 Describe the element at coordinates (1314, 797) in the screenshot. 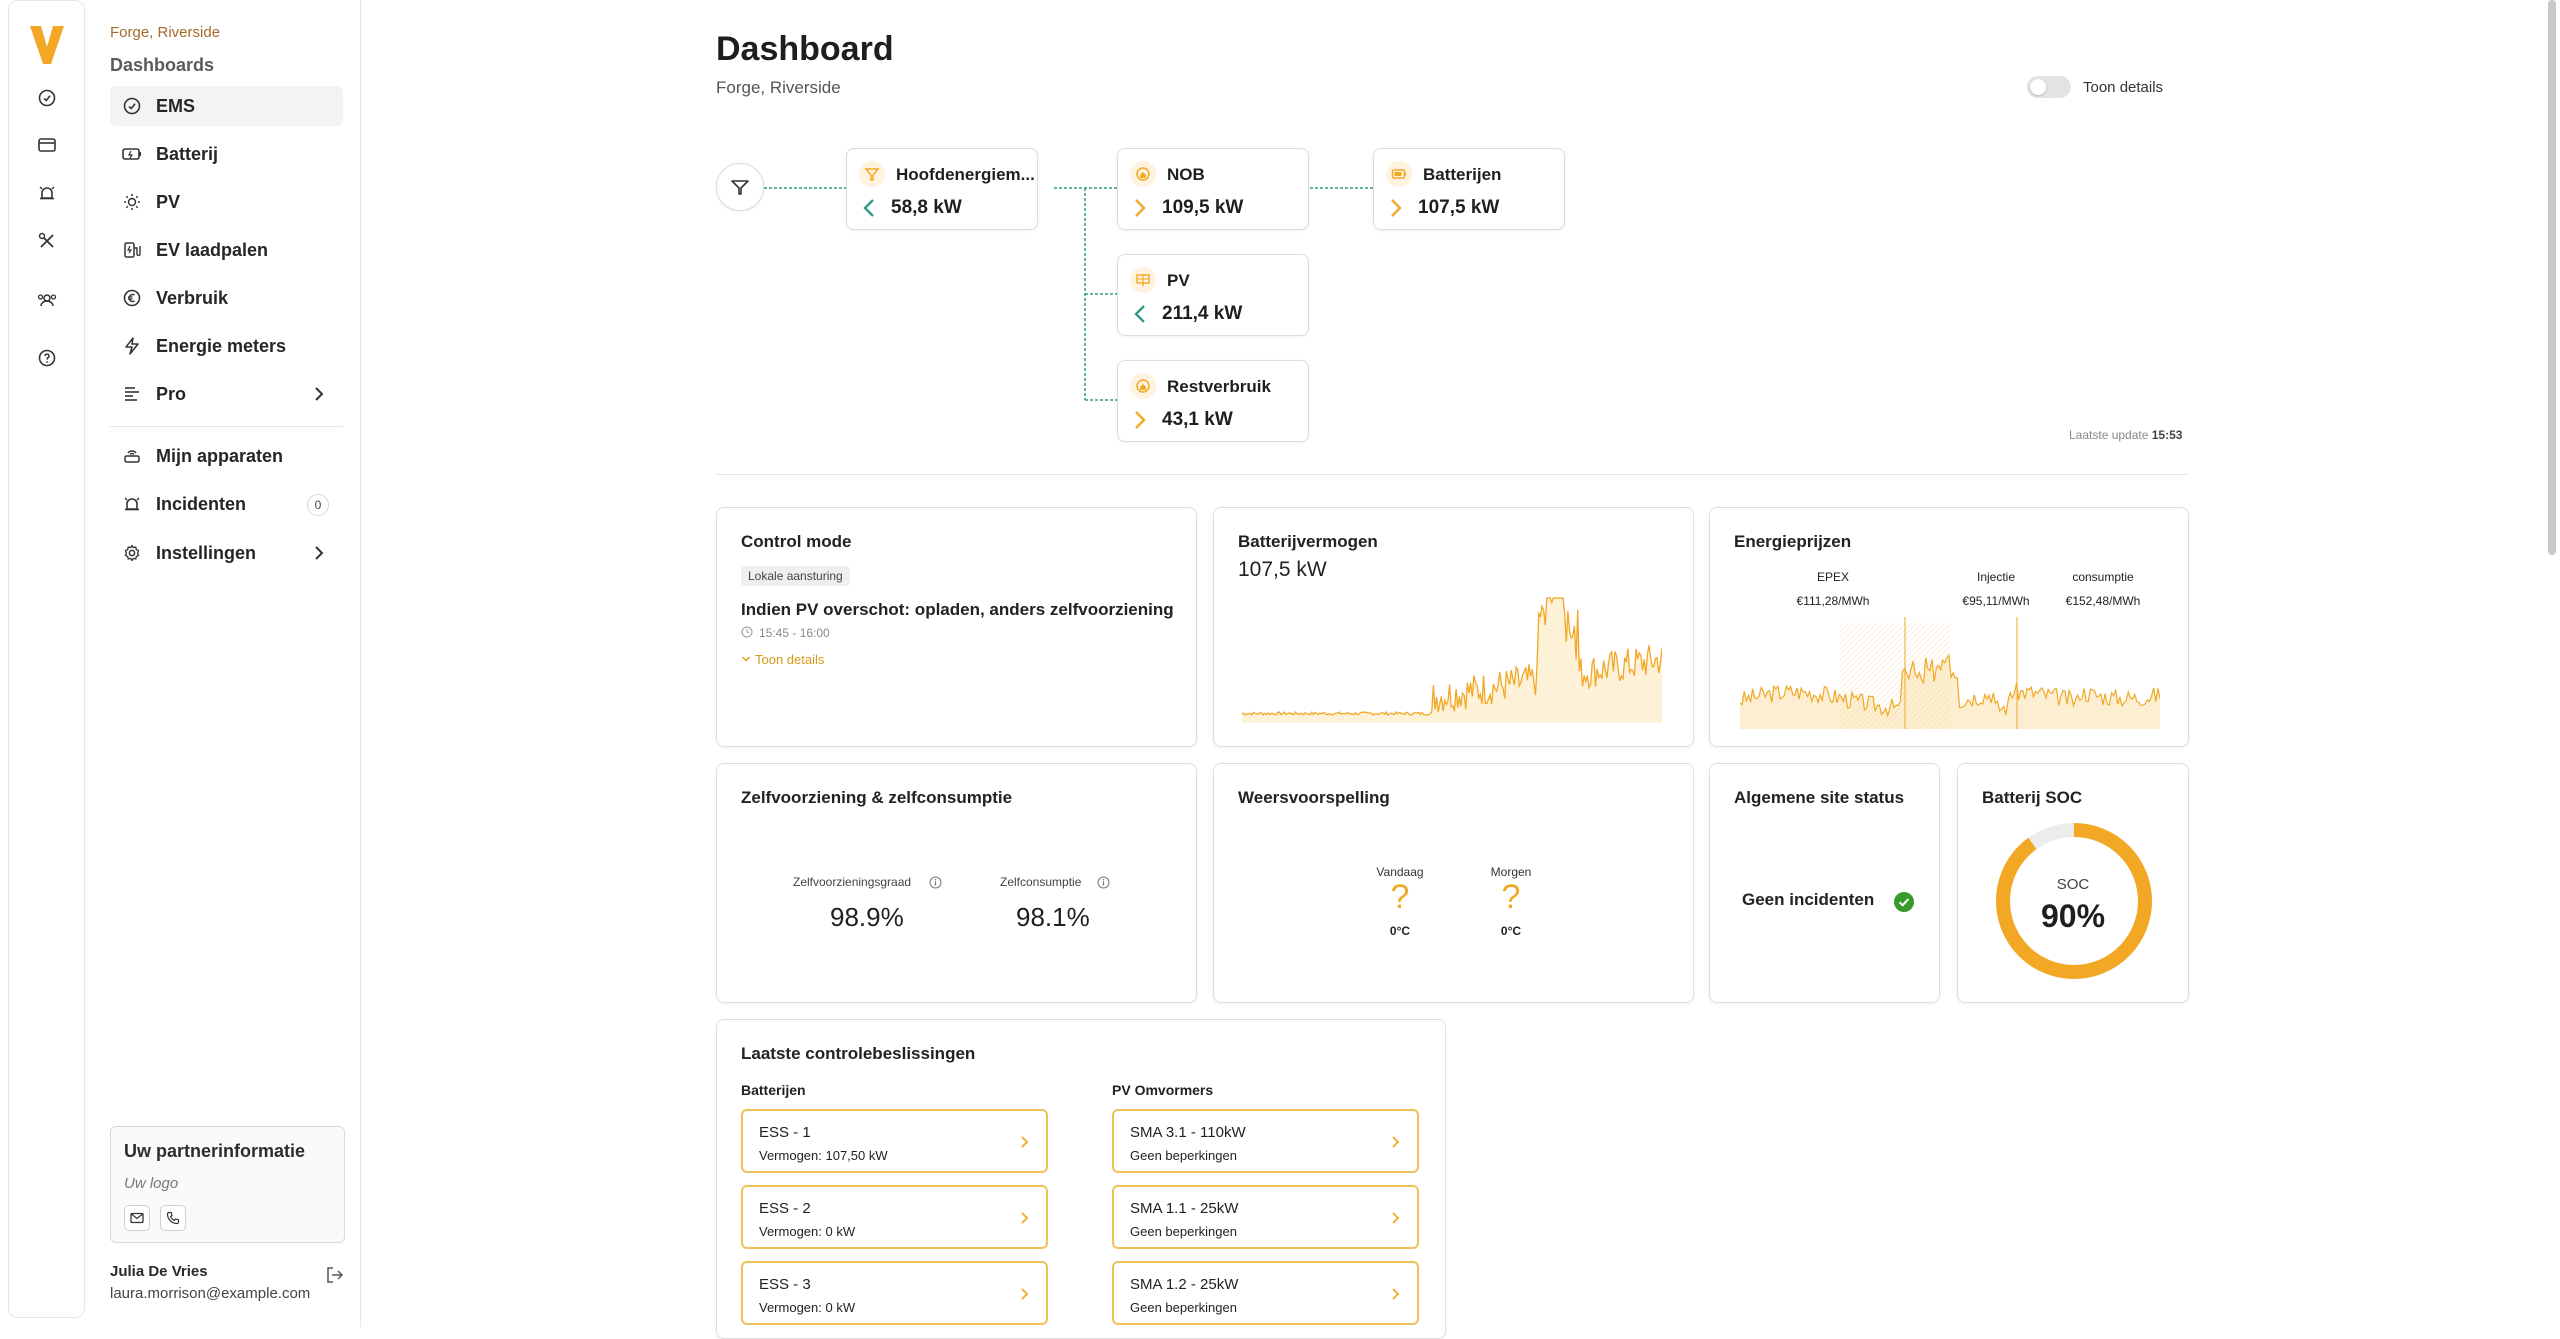

I see `card-title: Weersvoorspelling` at that location.